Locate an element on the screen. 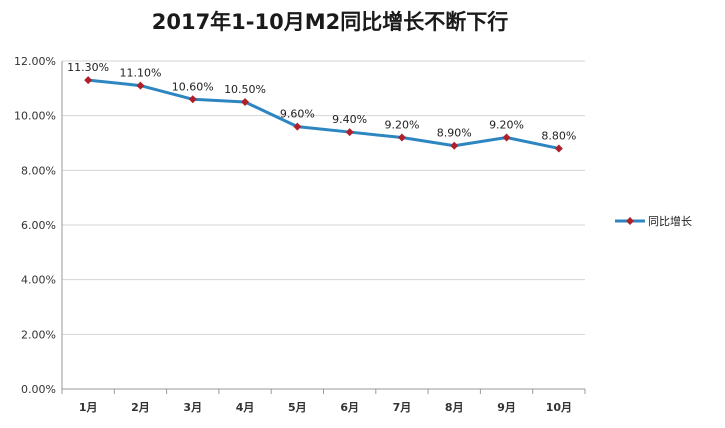 Image resolution: width=725 pixels, height=428 pixels. series-line is located at coordinates (323, 114).